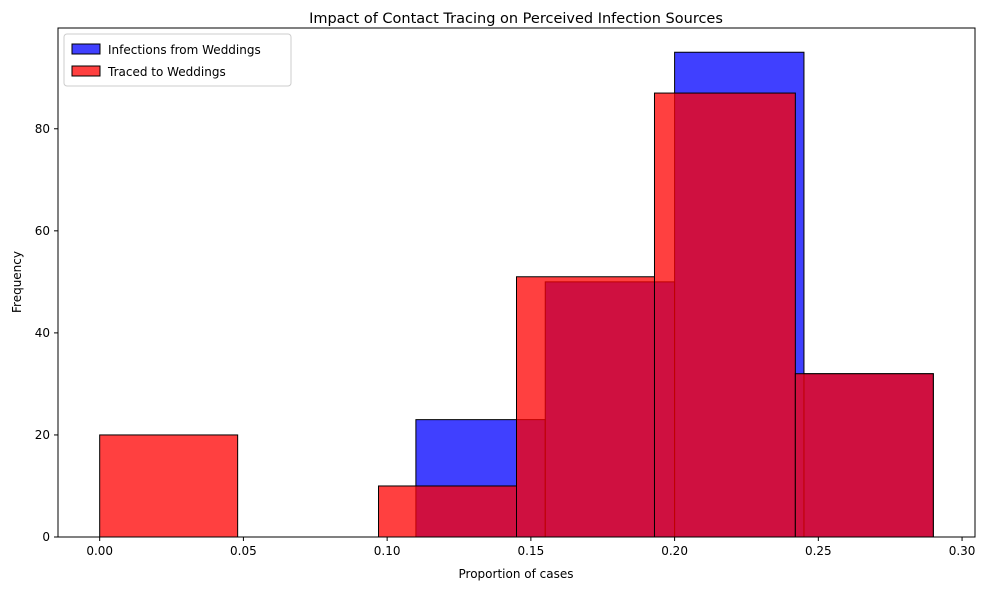 The height and width of the screenshot is (590, 987). I want to click on y-axis: 0 20 40 60 80, so click(46, 333).